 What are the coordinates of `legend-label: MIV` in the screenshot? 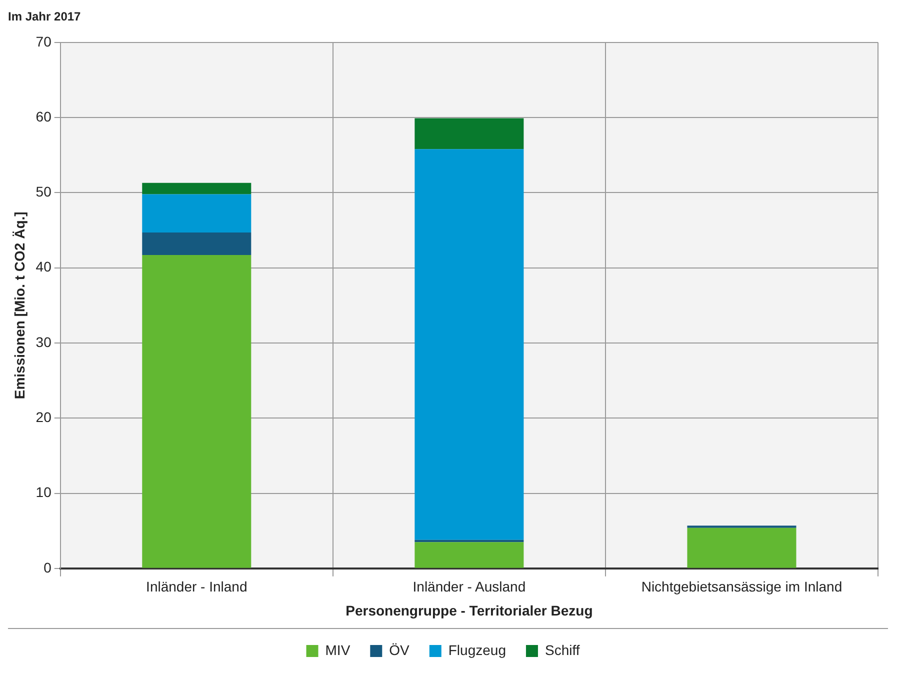 It's located at (338, 650).